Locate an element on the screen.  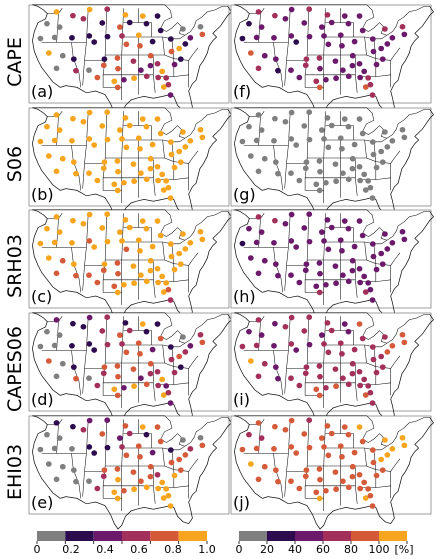
left-colorbar is located at coordinates (122, 537).